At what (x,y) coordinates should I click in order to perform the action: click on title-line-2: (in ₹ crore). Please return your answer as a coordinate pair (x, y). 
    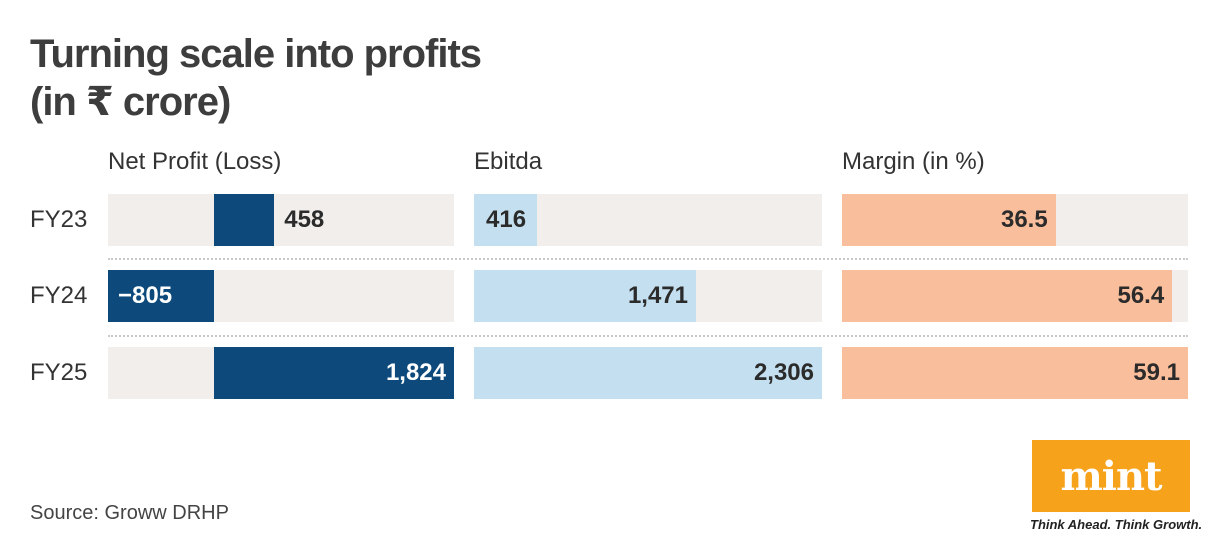
    Looking at the image, I should click on (130, 102).